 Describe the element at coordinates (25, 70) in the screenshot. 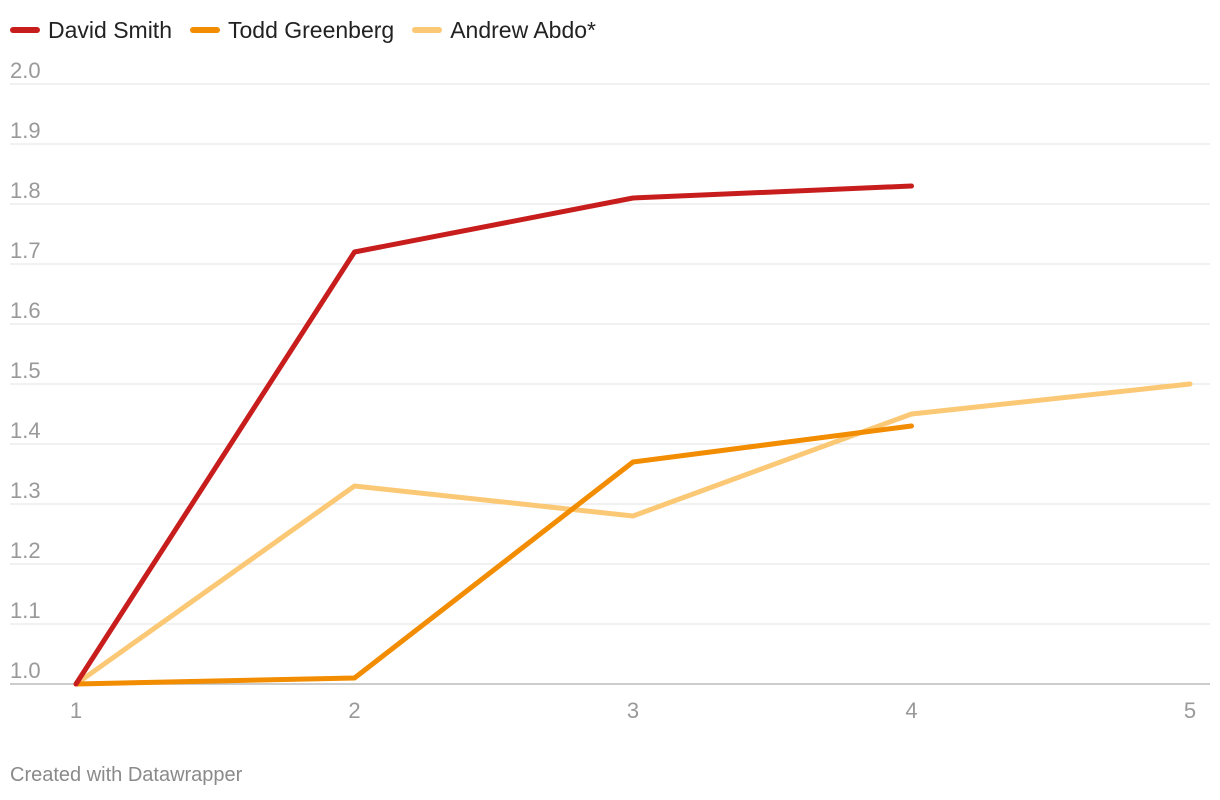

I see `y-tick-label: 2.0` at that location.